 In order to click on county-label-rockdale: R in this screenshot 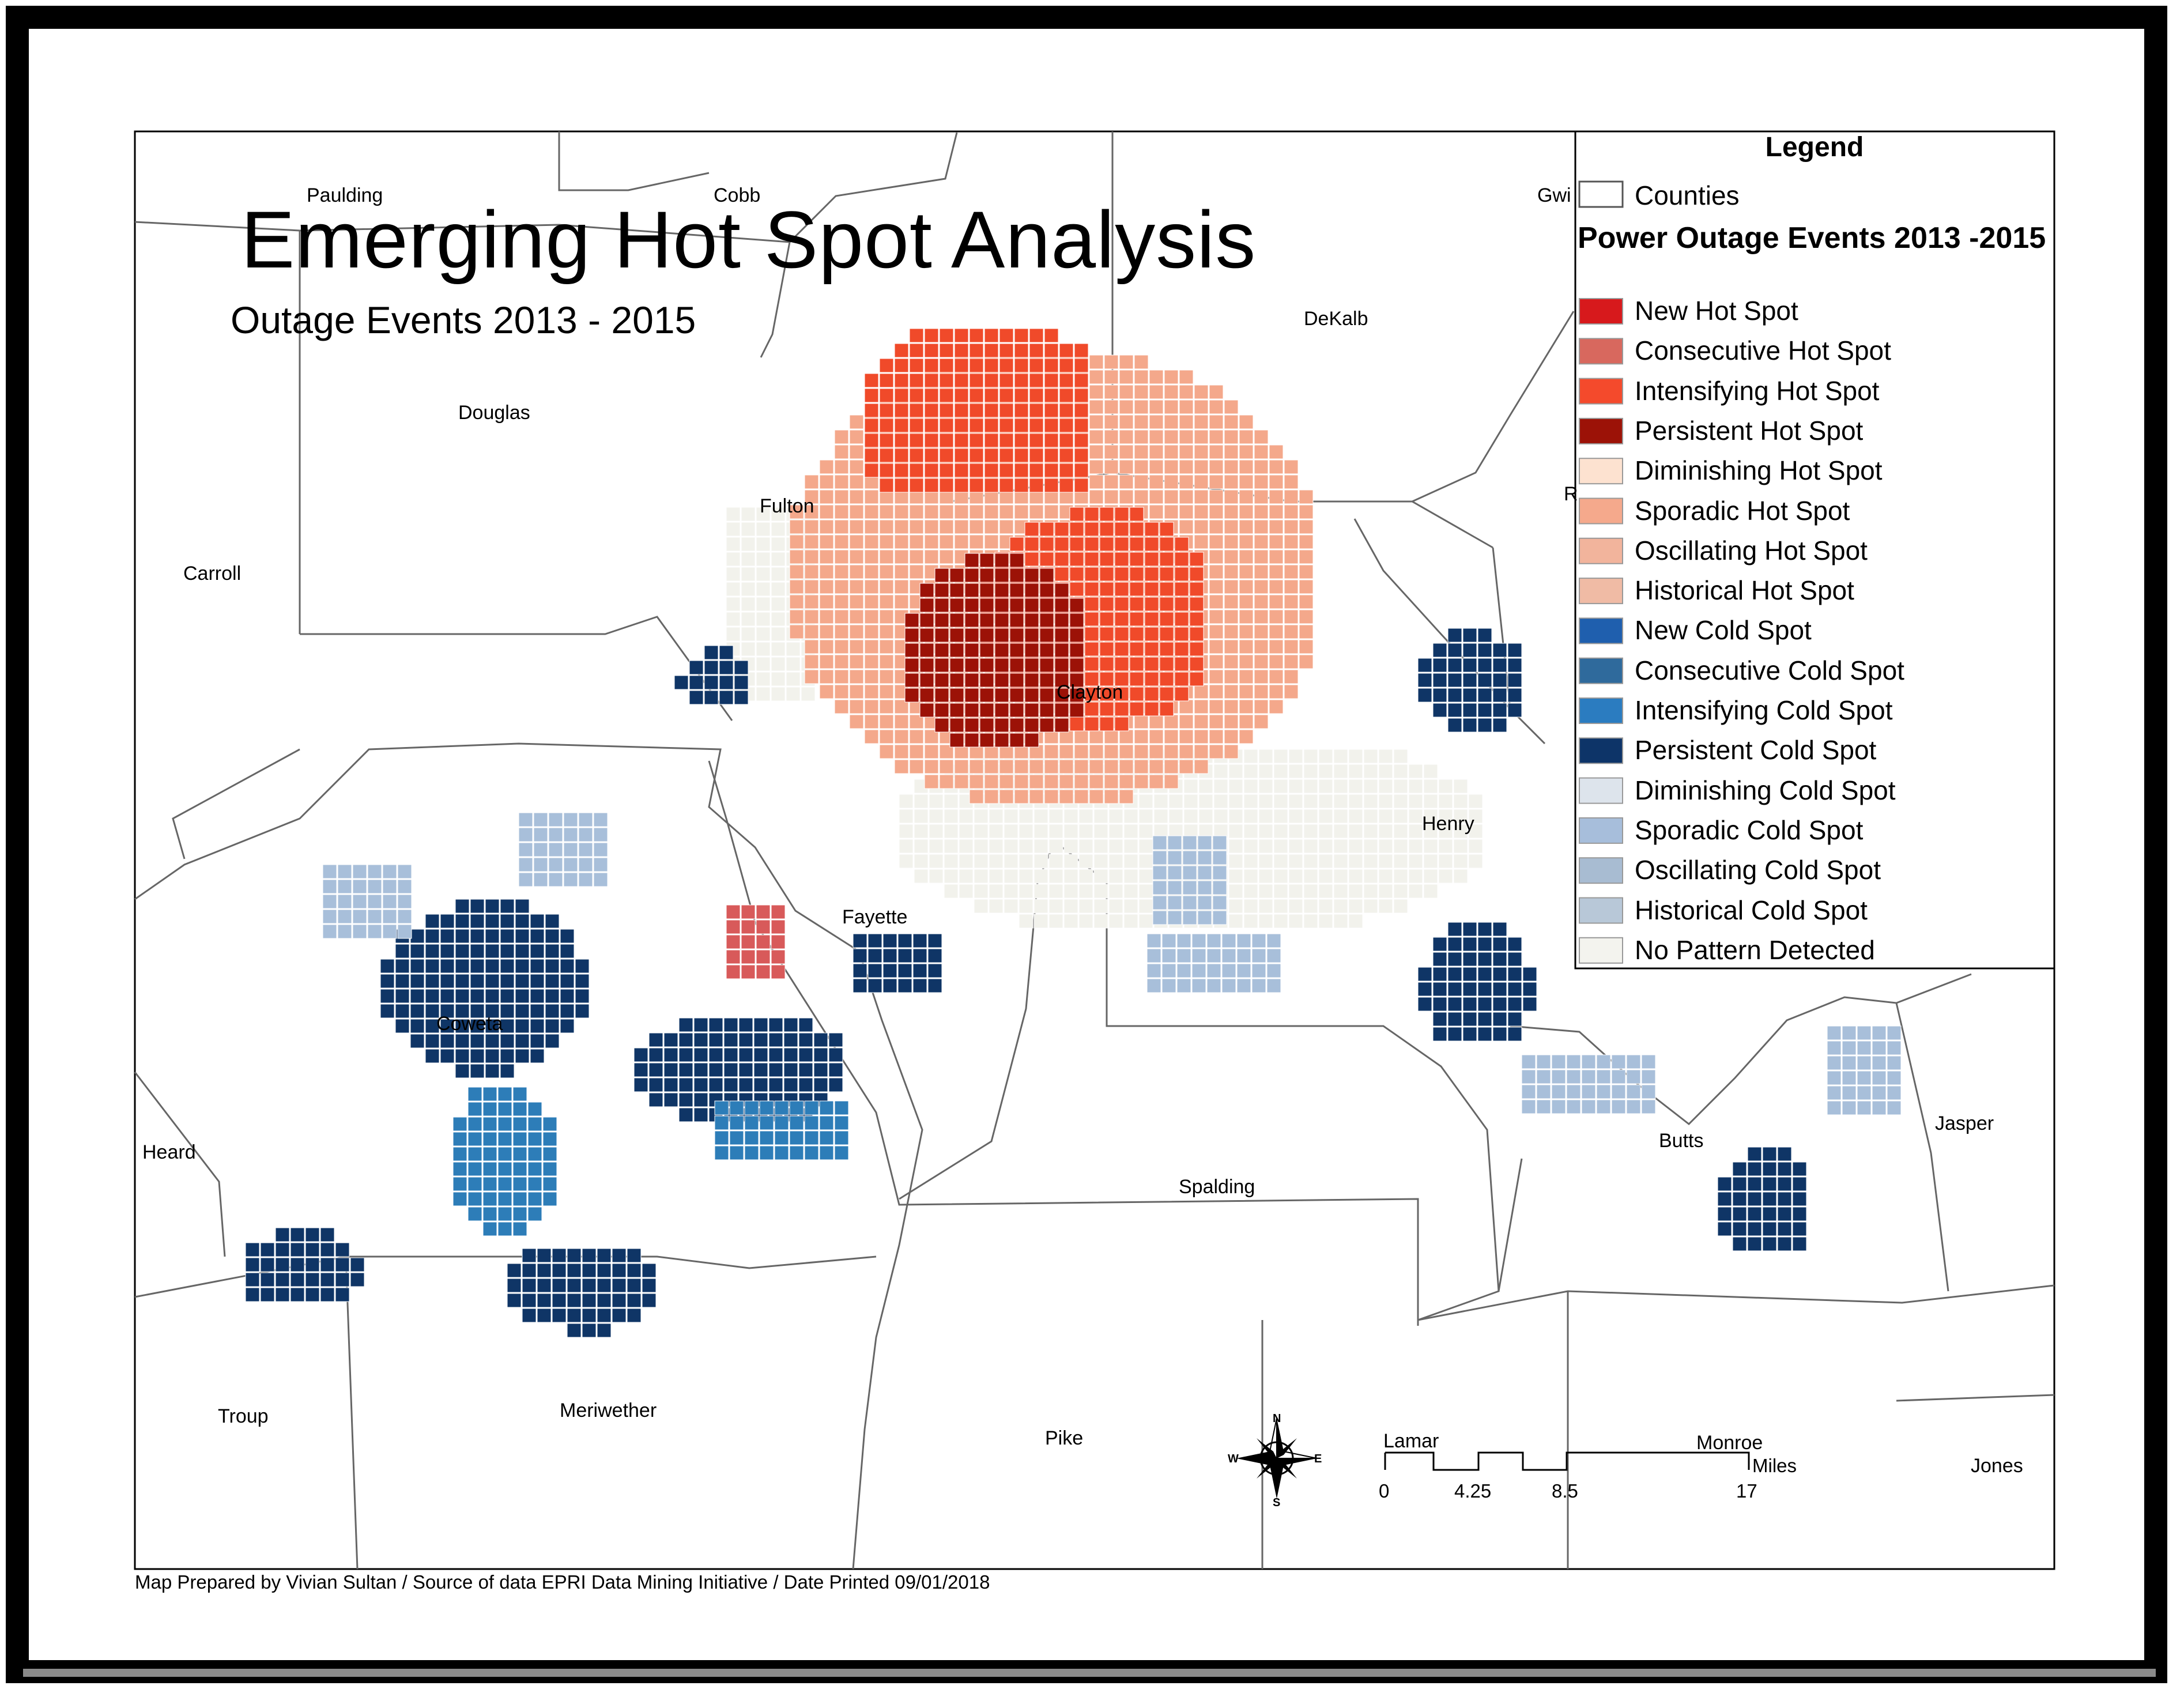, I will do `click(1571, 494)`.